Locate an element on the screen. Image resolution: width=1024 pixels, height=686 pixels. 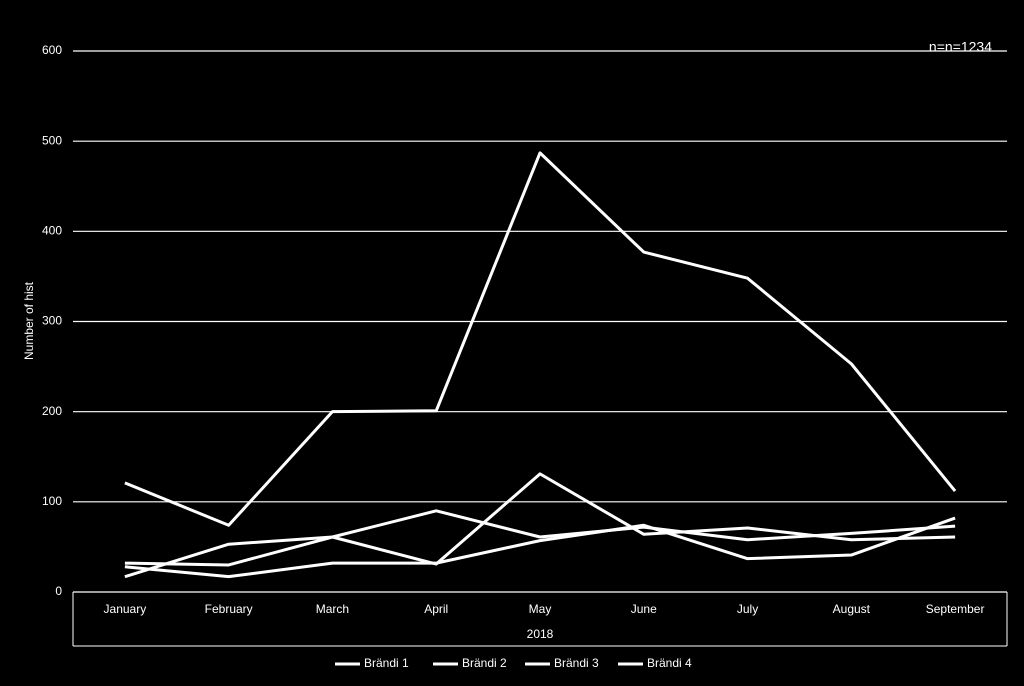
x-tick-label: February is located at coordinates (229, 609).